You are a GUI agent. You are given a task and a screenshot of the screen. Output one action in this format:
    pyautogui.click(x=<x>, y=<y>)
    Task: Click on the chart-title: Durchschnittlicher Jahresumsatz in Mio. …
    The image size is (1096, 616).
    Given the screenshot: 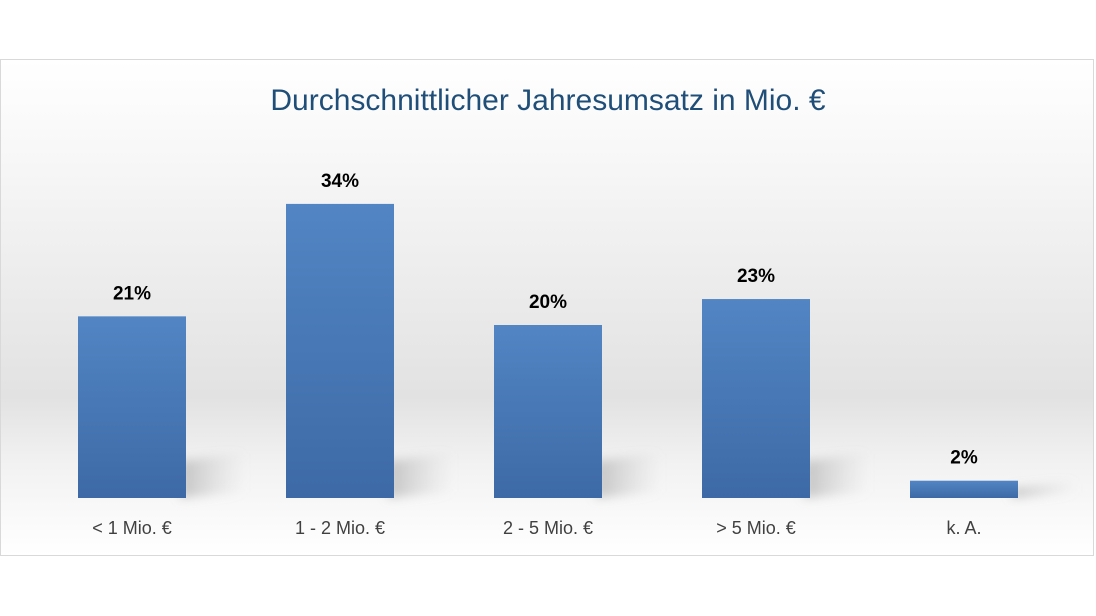 What is the action you would take?
    pyautogui.click(x=548, y=100)
    